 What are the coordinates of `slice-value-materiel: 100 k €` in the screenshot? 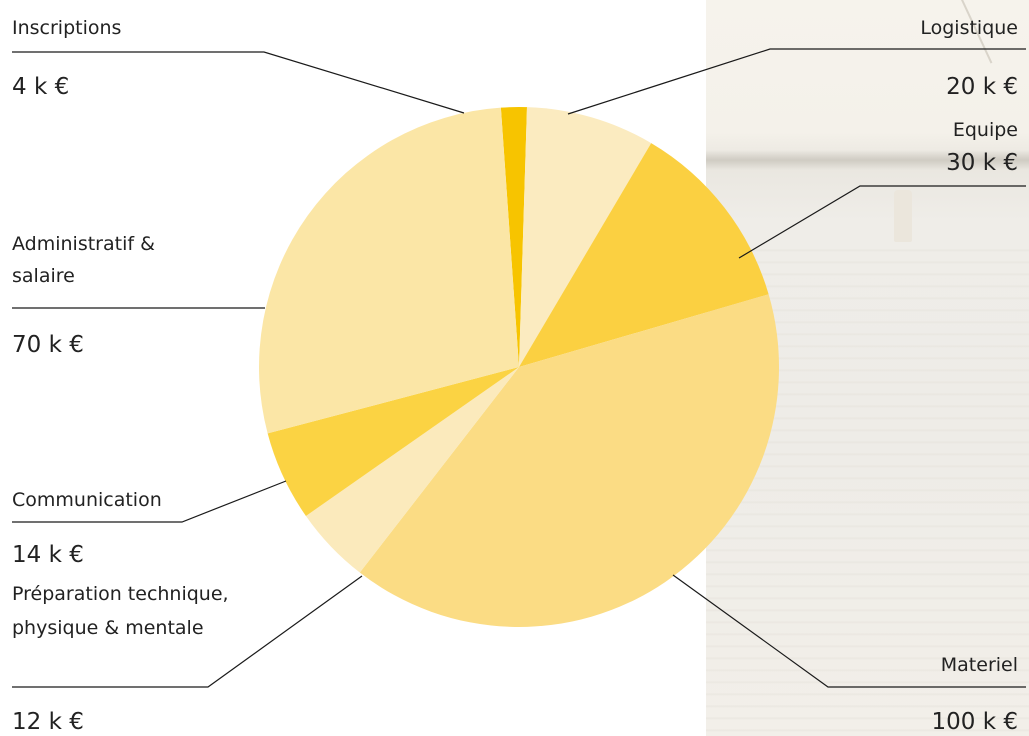 It's located at (975, 722).